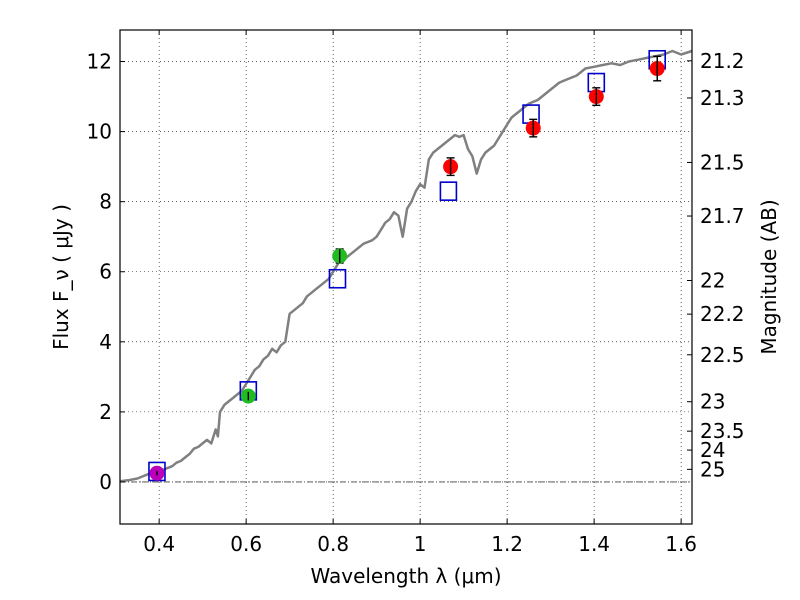 This screenshot has height=600, width=800. Describe the element at coordinates (722, 162) in the screenshot. I see `y2-tick-label: 21.5` at that location.